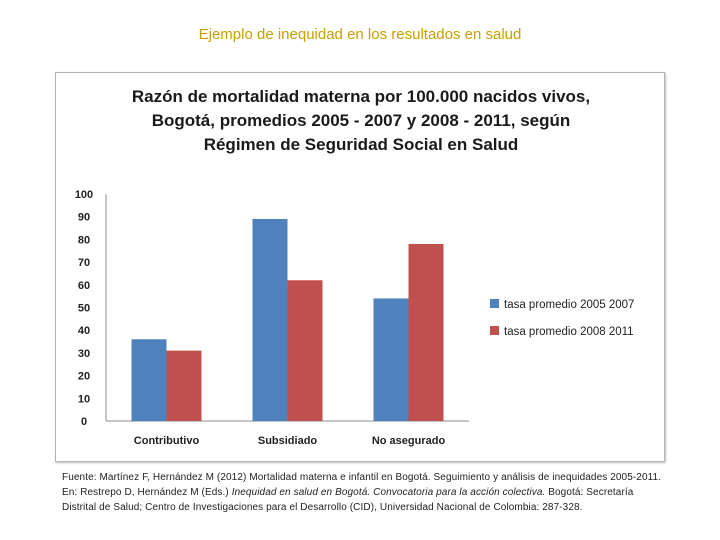 This screenshot has height=540, width=720. I want to click on legend-label: tasa promedio 2005 2007, so click(569, 305).